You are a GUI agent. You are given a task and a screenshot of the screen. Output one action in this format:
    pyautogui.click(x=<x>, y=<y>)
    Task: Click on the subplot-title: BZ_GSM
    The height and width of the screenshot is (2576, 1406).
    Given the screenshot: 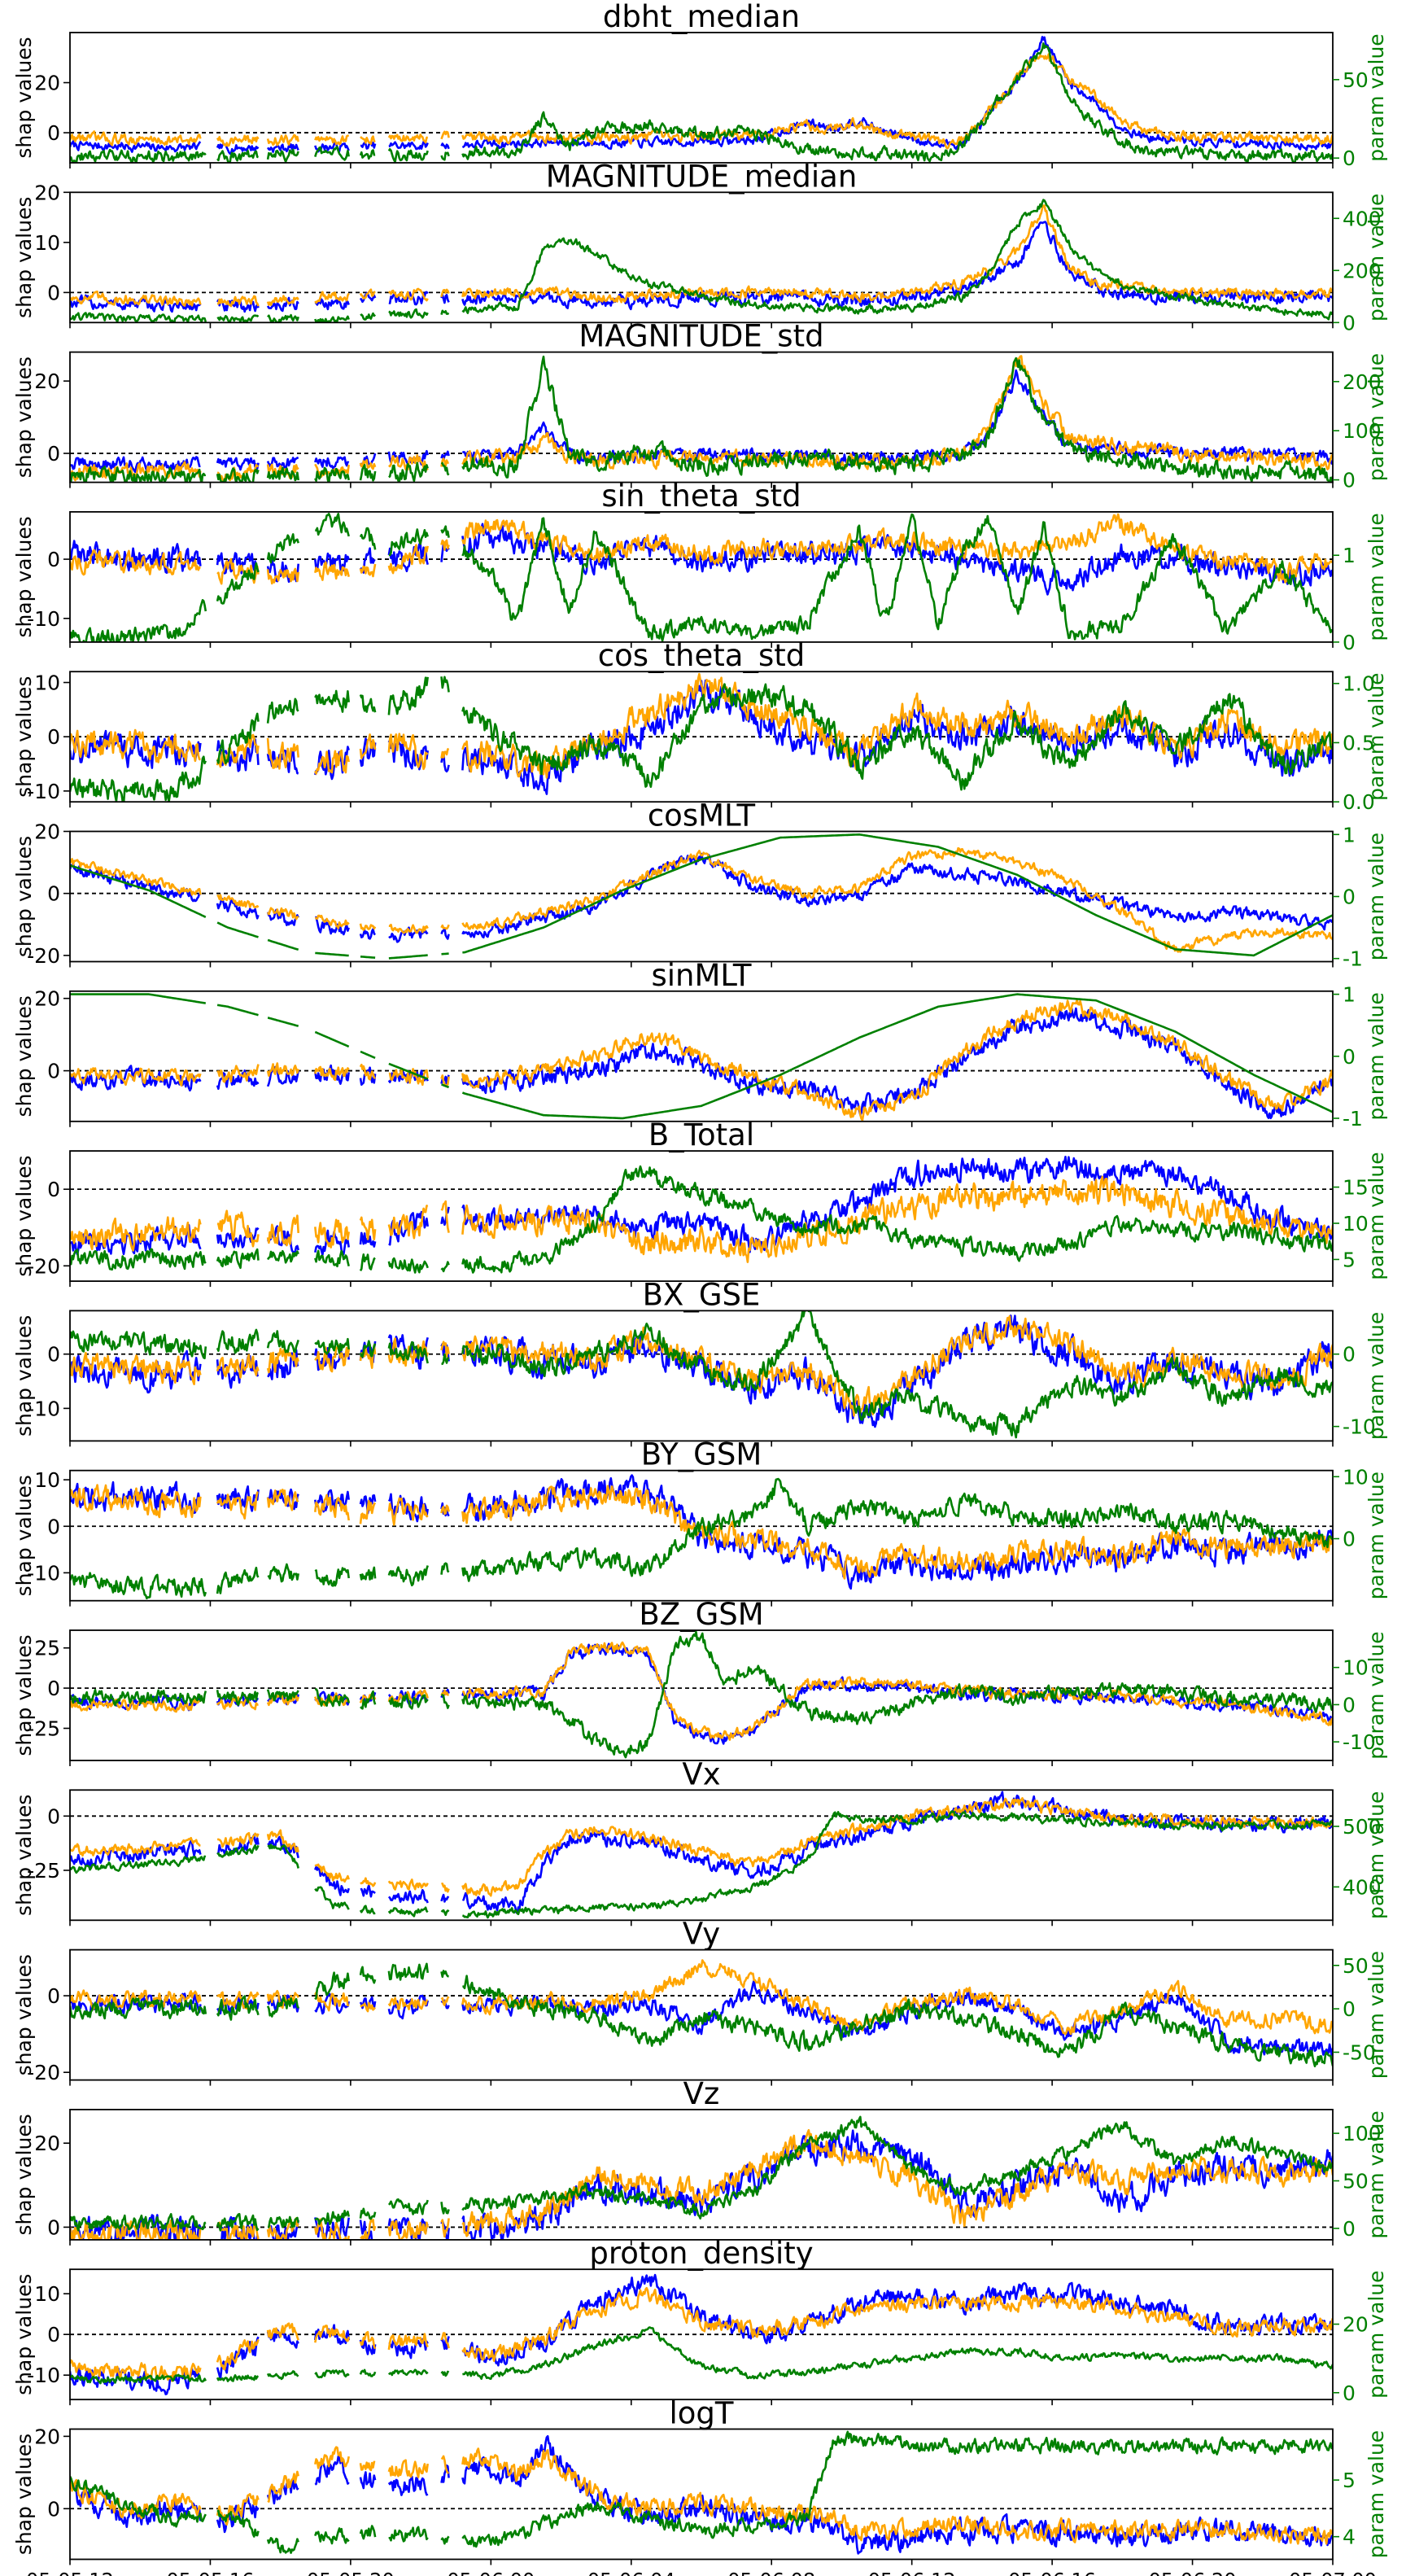 What is the action you would take?
    pyautogui.click(x=701, y=1614)
    